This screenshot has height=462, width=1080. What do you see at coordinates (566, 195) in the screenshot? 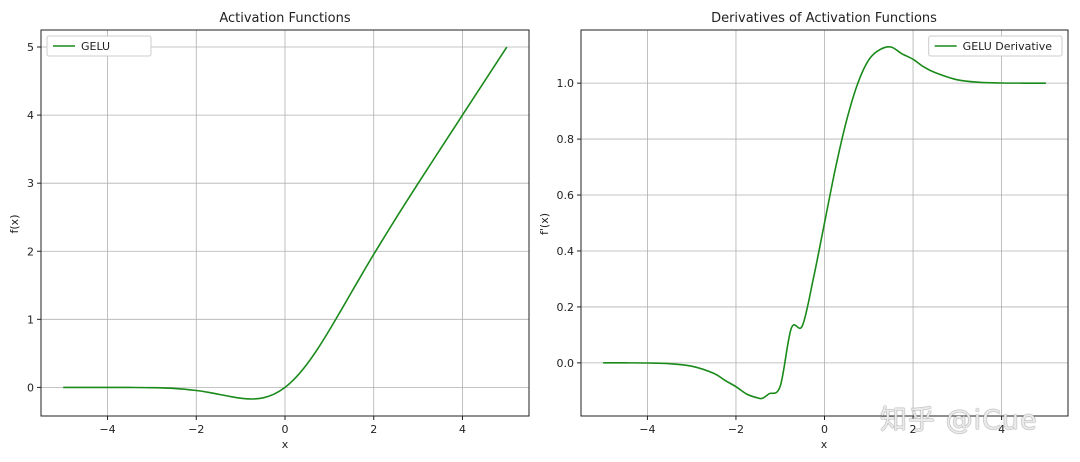
I see `right-ytick-label-3: 0.6` at bounding box center [566, 195].